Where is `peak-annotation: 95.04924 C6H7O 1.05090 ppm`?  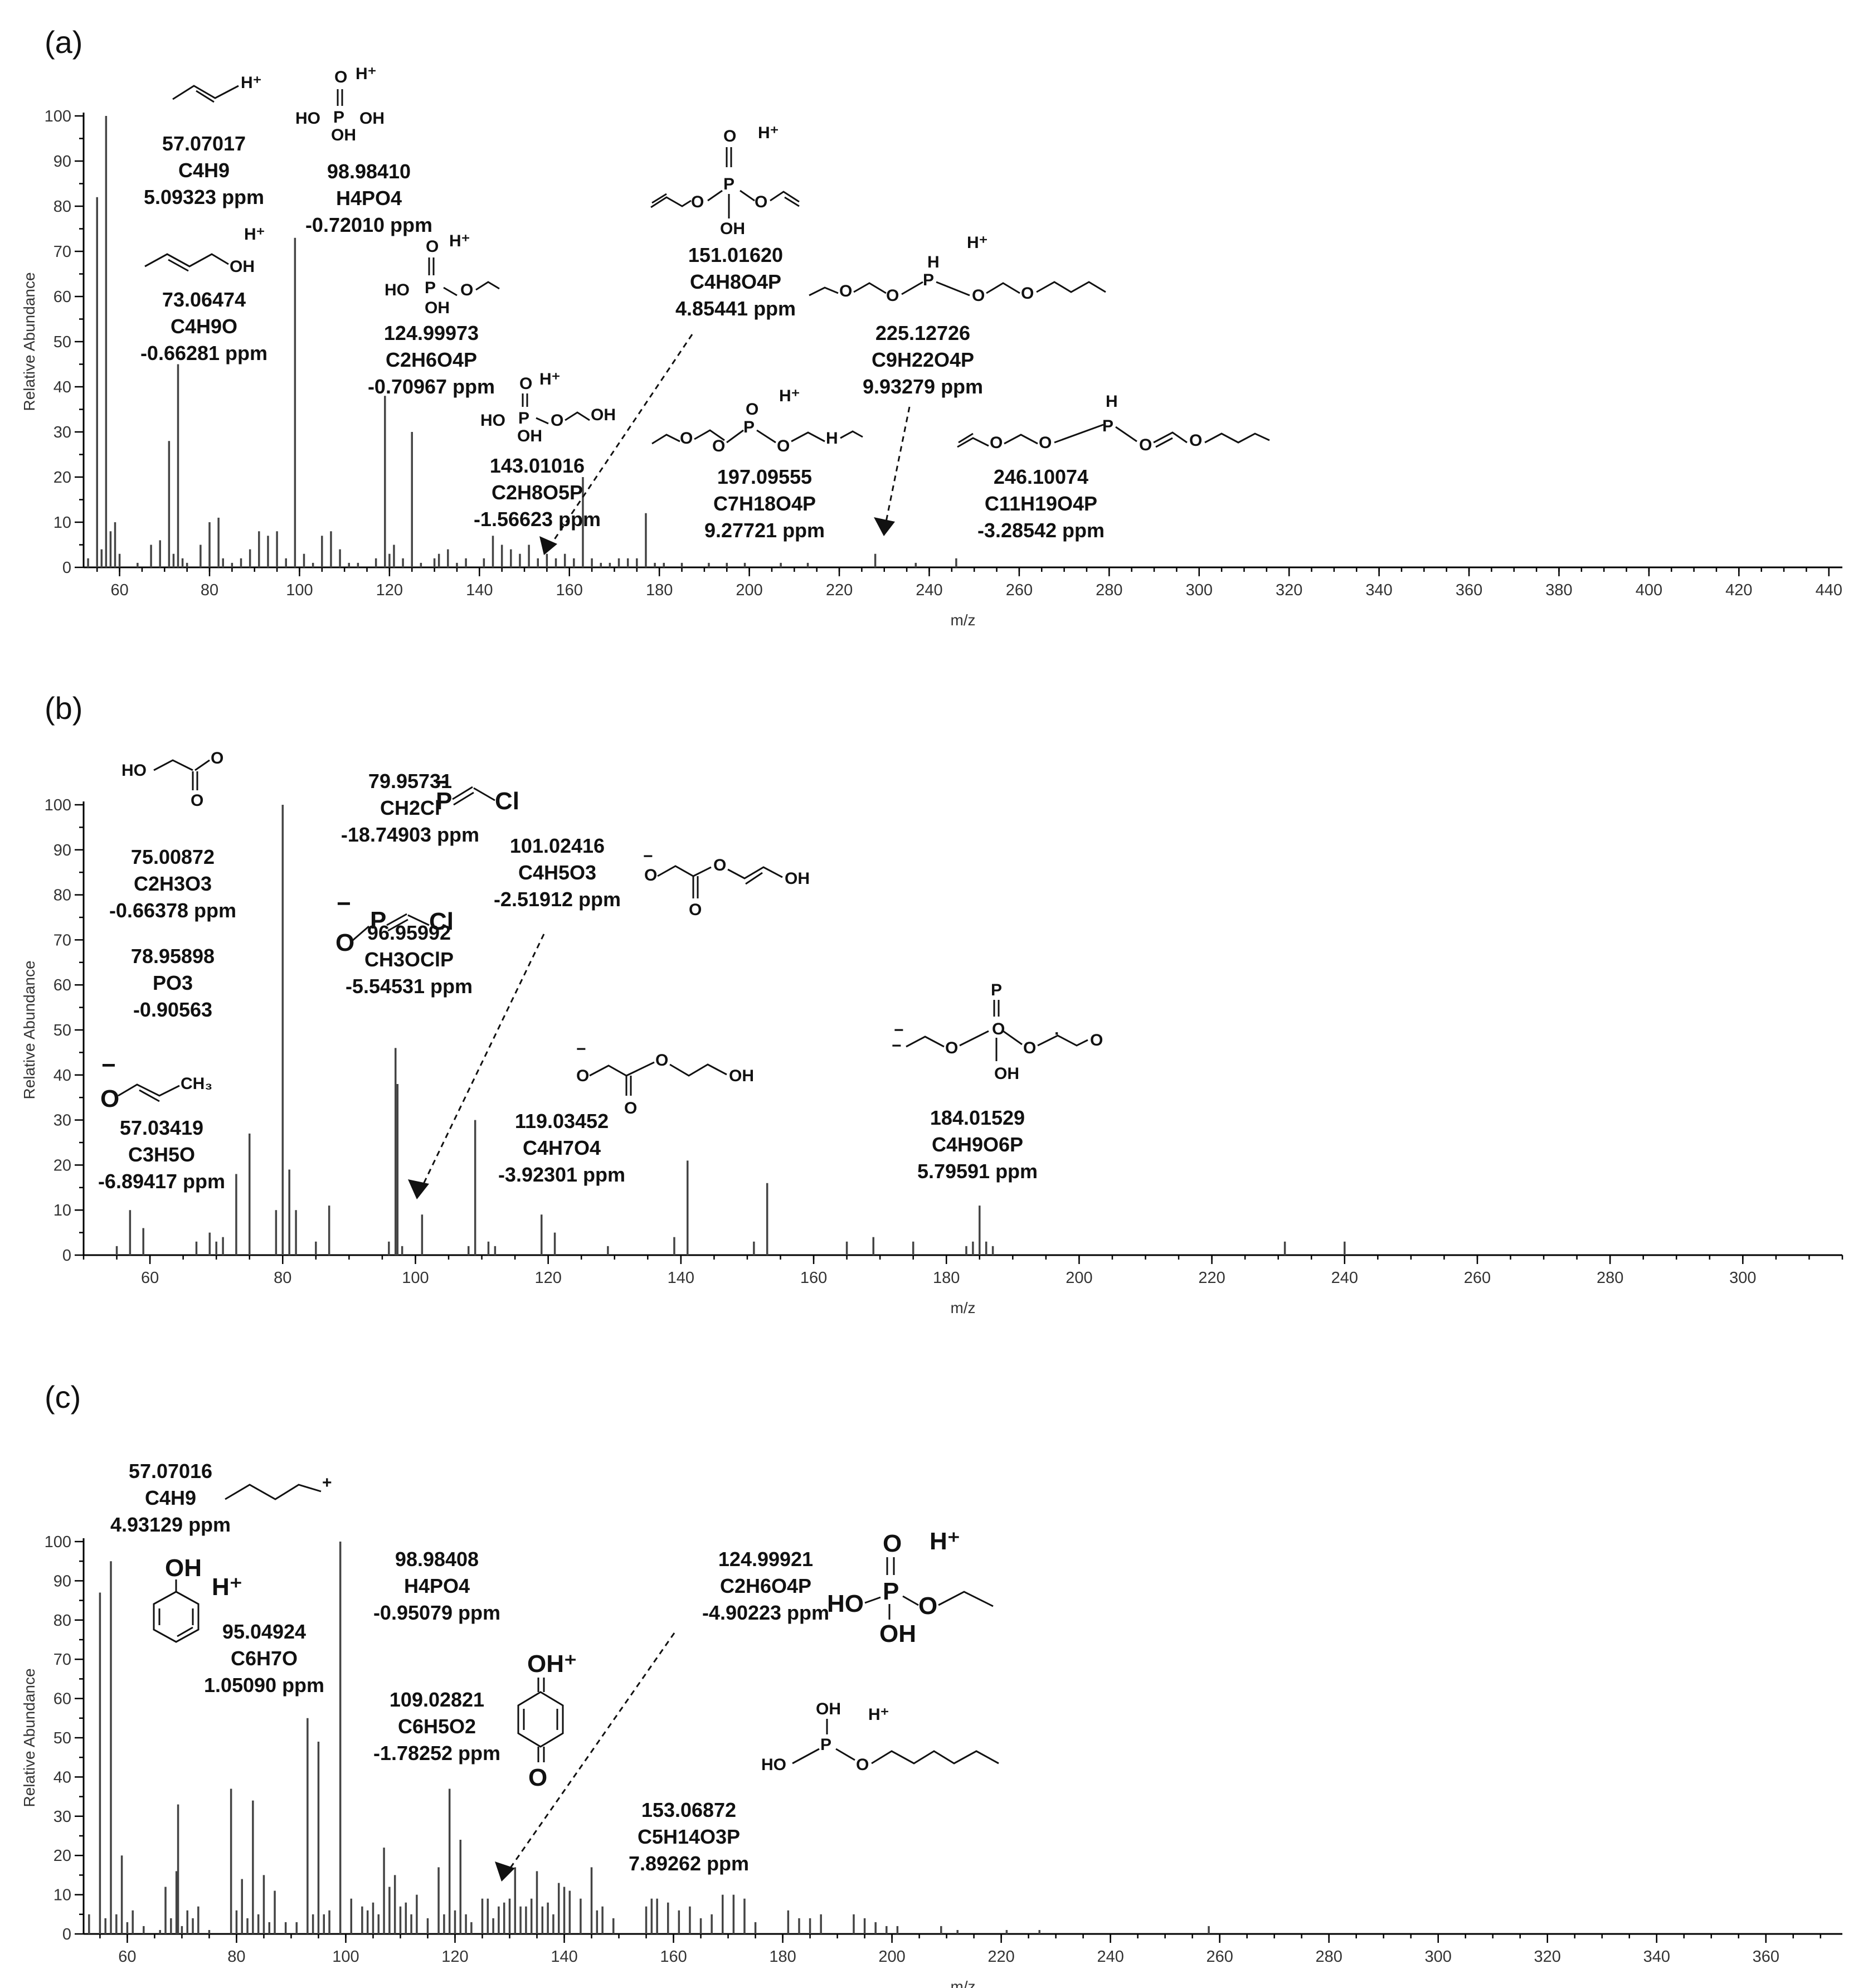 peak-annotation: 95.04924 C6H7O 1.05090 ppm is located at coordinates (264, 1658).